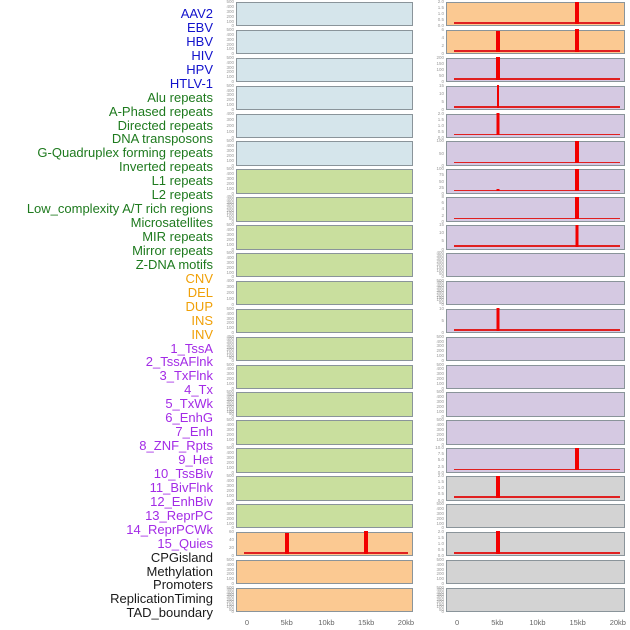  Describe the element at coordinates (165, 125) in the screenshot. I see `track-label: Directed repeats` at that location.